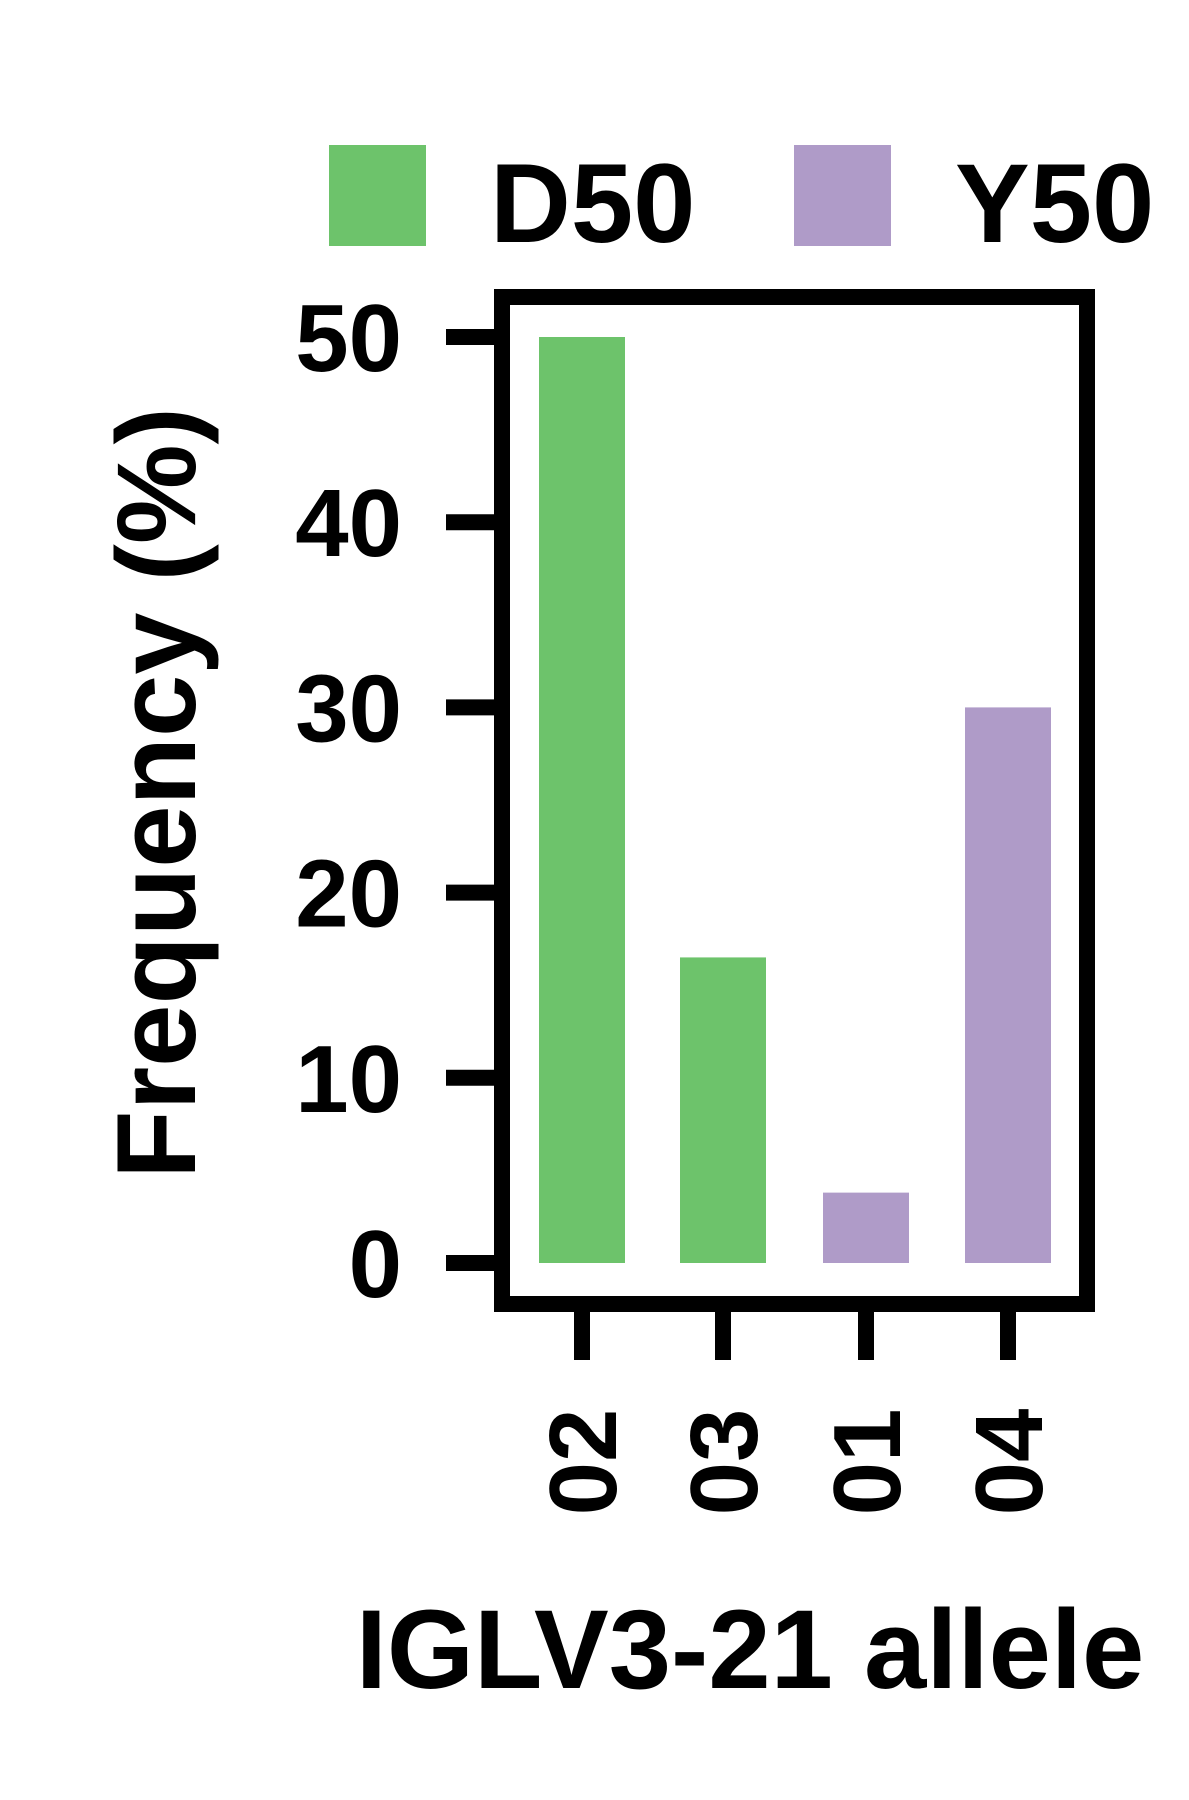 The height and width of the screenshot is (1800, 1189). Describe the element at coordinates (156, 793) in the screenshot. I see `y-axis-title: Frequency (%)` at that location.